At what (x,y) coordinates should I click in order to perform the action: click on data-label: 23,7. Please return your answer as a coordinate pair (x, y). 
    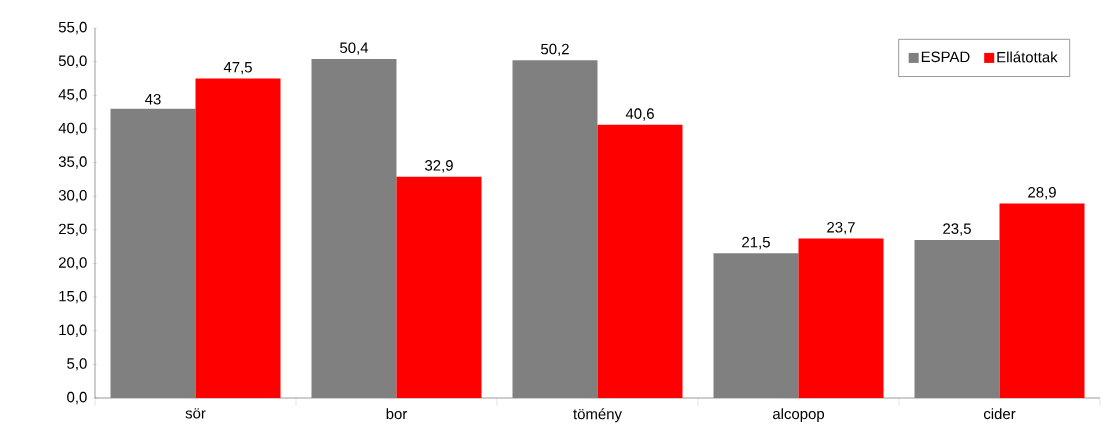
    Looking at the image, I should click on (841, 228).